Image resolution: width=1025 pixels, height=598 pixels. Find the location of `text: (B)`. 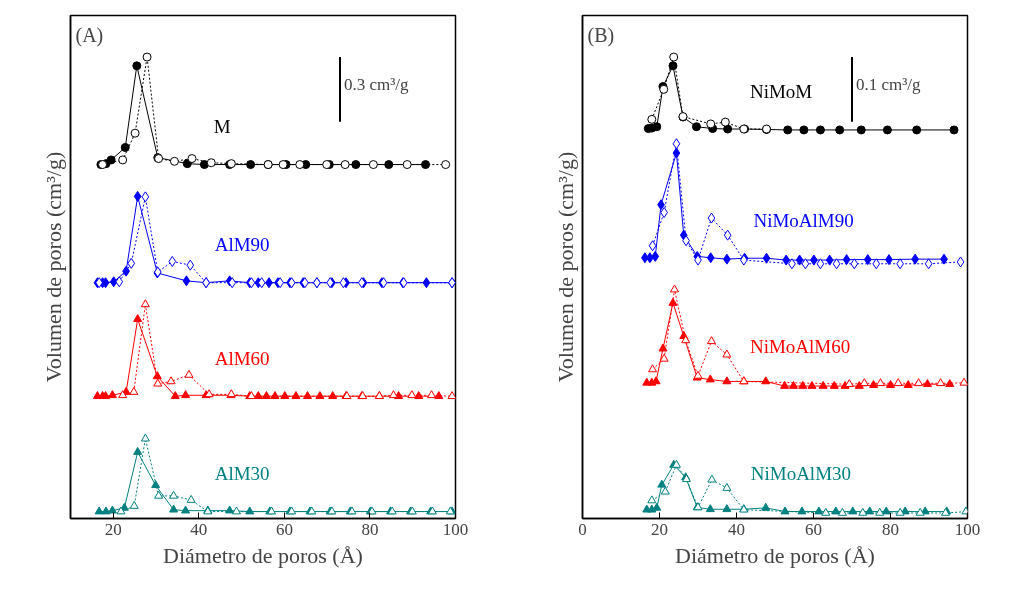

text: (B) is located at coordinates (601, 35).